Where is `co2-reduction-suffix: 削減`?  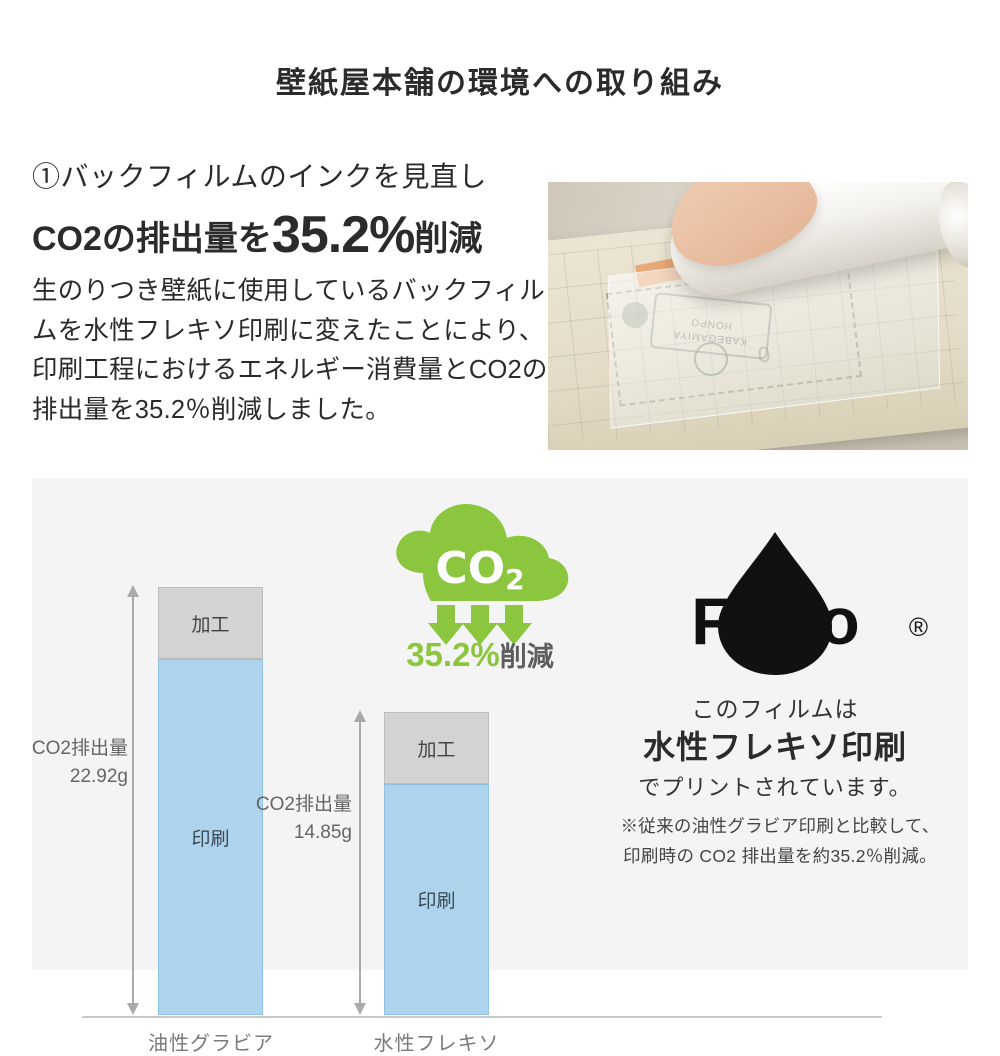 co2-reduction-suffix: 削減 is located at coordinates (526, 657).